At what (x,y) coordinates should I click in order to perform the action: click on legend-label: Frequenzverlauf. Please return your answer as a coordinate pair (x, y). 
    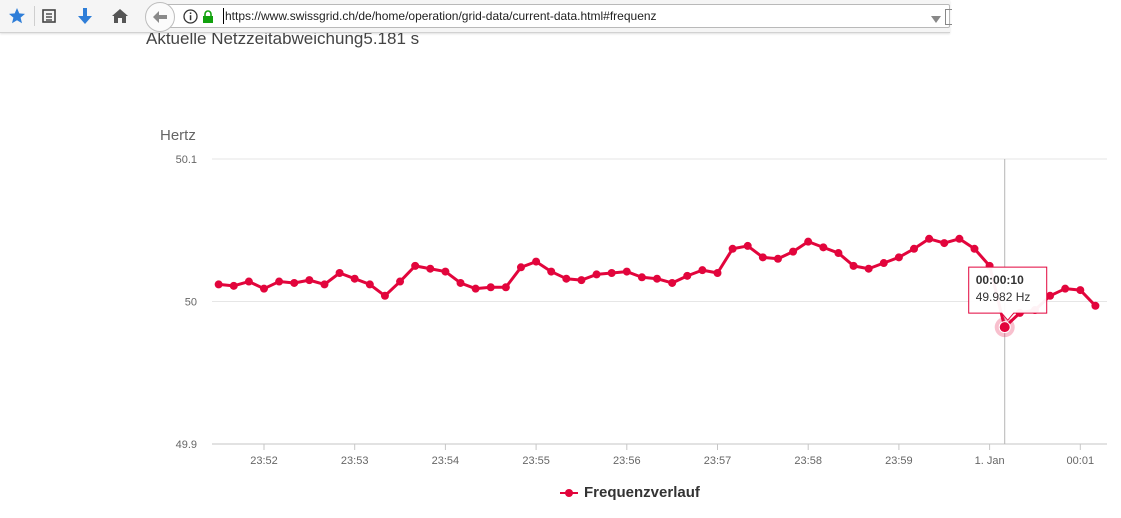
    Looking at the image, I should click on (642, 492).